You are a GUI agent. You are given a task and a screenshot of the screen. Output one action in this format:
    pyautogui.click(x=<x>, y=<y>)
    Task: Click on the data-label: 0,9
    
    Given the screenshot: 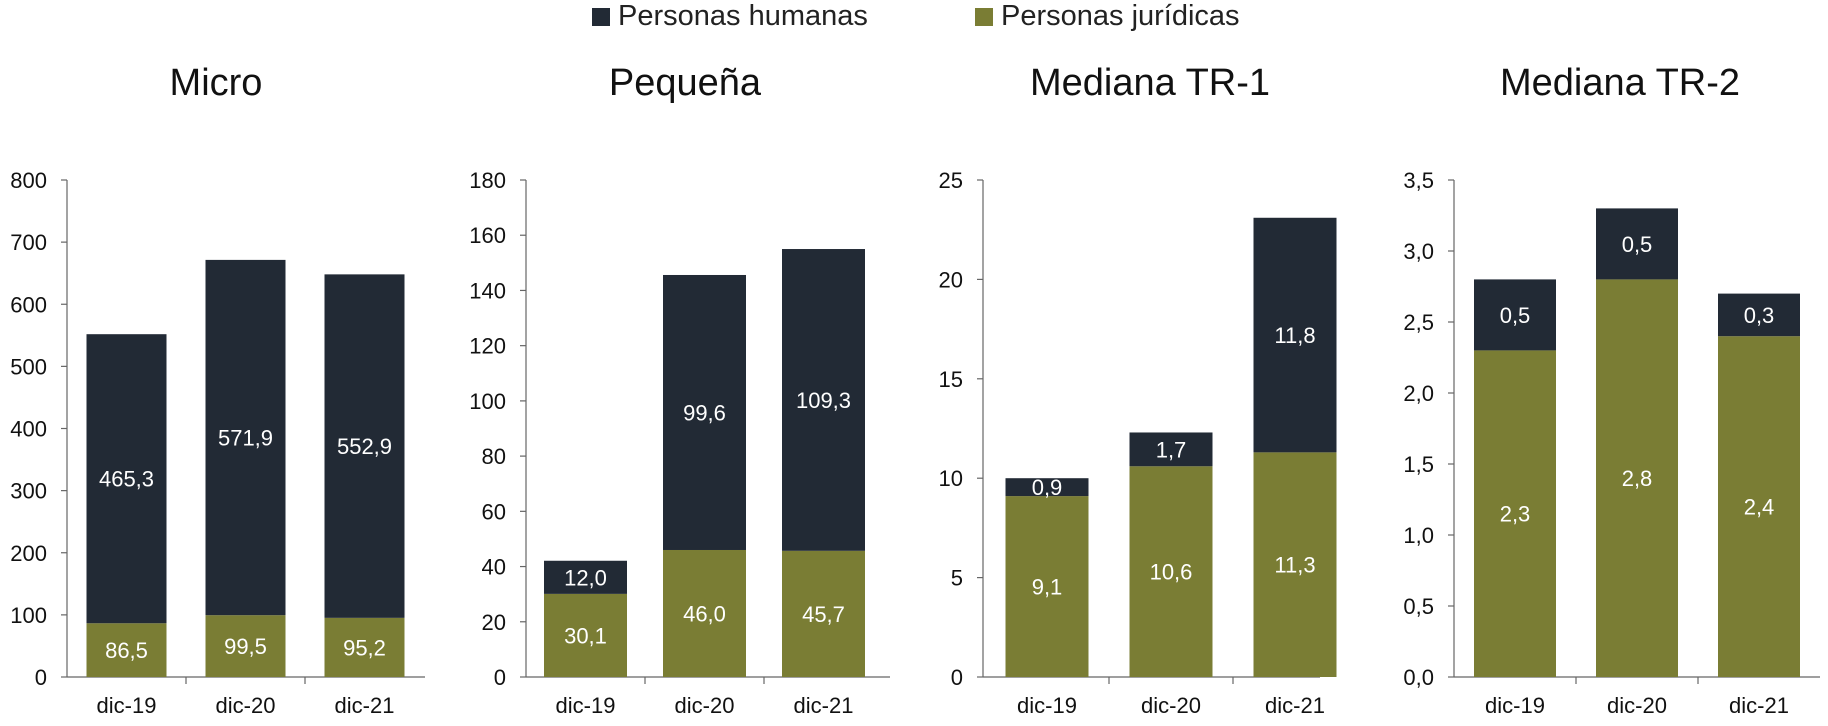 What is the action you would take?
    pyautogui.click(x=1047, y=487)
    